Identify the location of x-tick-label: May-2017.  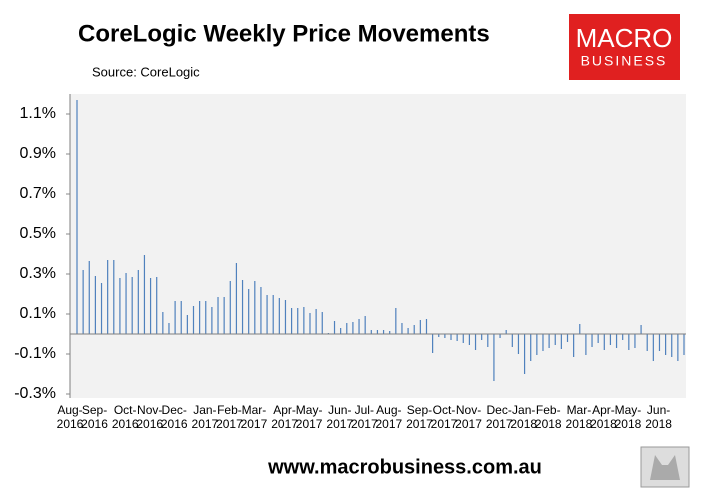
(309, 417).